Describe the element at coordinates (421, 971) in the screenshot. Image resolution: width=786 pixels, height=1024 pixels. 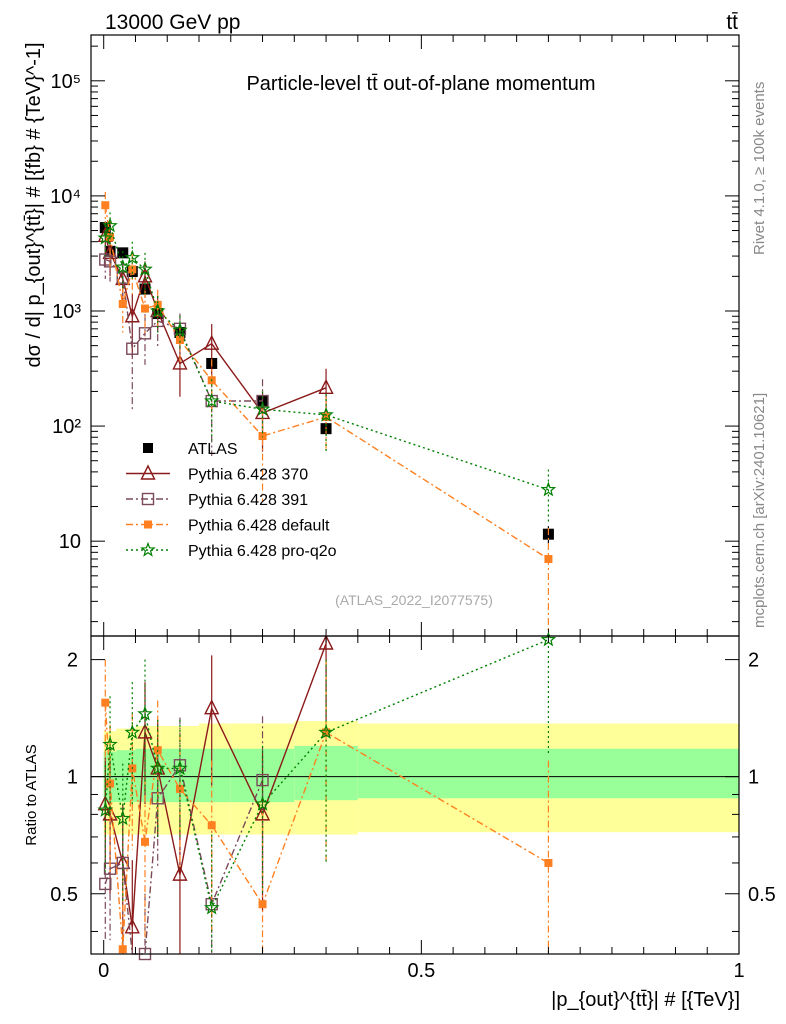
I see `ratio-x-tick-label: 0.5` at that location.